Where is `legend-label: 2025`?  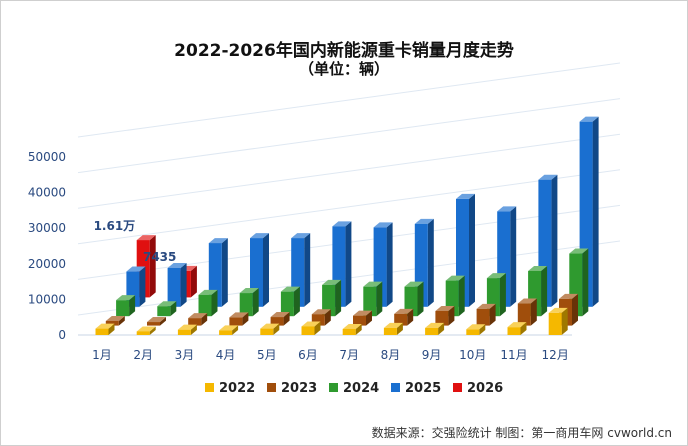
legend-label: 2025 is located at coordinates (423, 388).